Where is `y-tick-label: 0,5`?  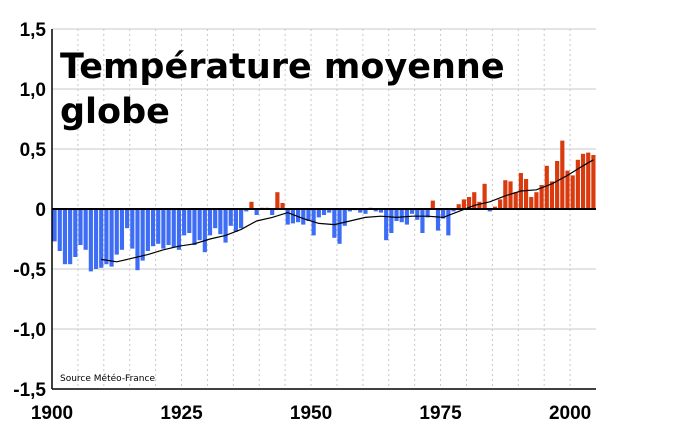
y-tick-label: 0,5 is located at coordinates (33, 150).